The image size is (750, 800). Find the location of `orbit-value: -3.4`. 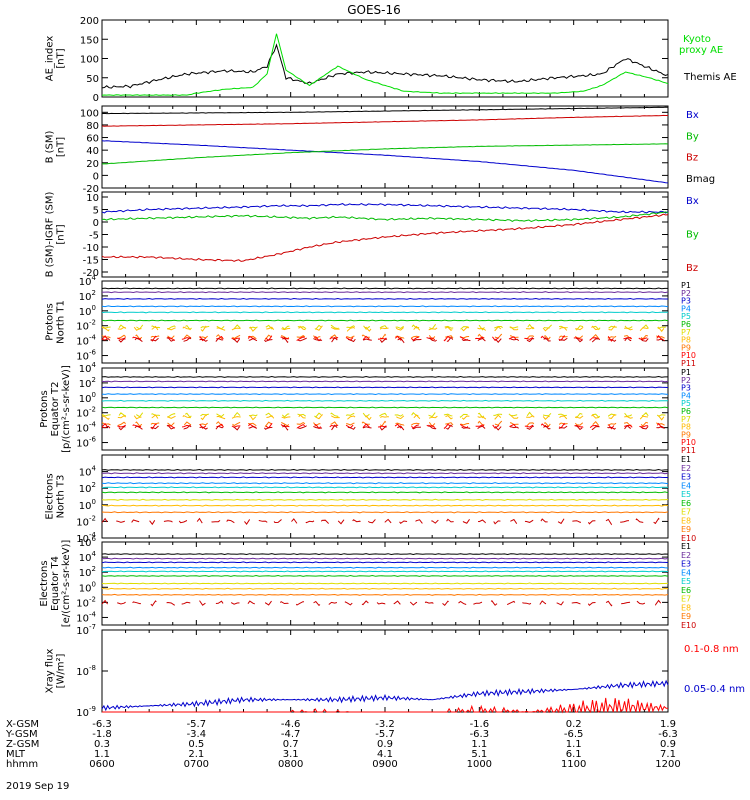

orbit-value: -3.4 is located at coordinates (197, 734).